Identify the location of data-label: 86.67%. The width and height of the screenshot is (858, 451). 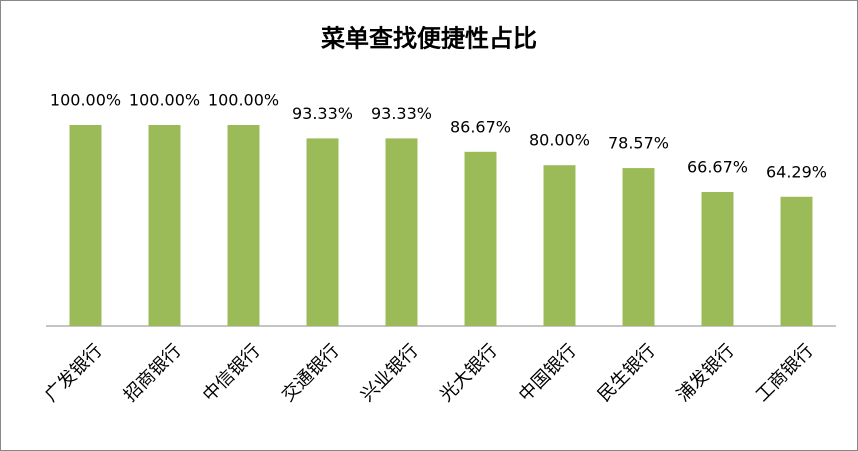
(480, 126).